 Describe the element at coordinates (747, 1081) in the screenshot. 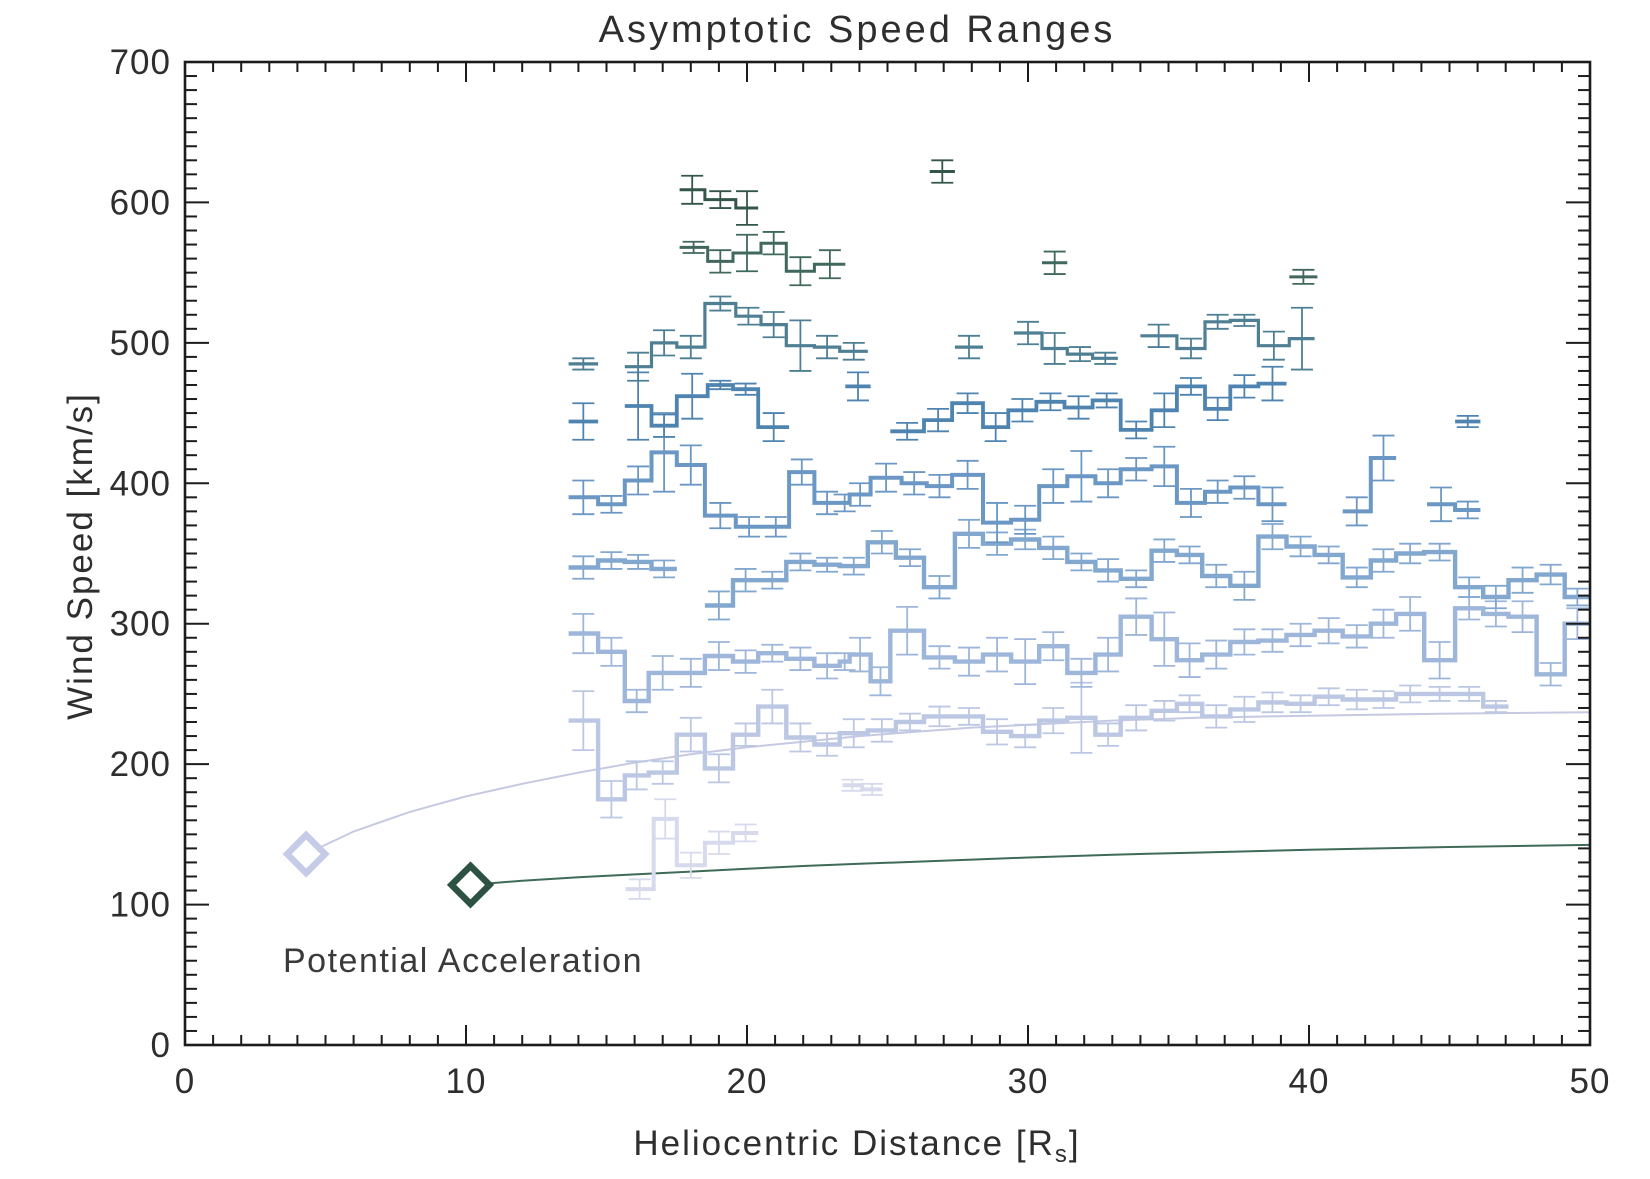

I see `x-tick-label: 20` at that location.